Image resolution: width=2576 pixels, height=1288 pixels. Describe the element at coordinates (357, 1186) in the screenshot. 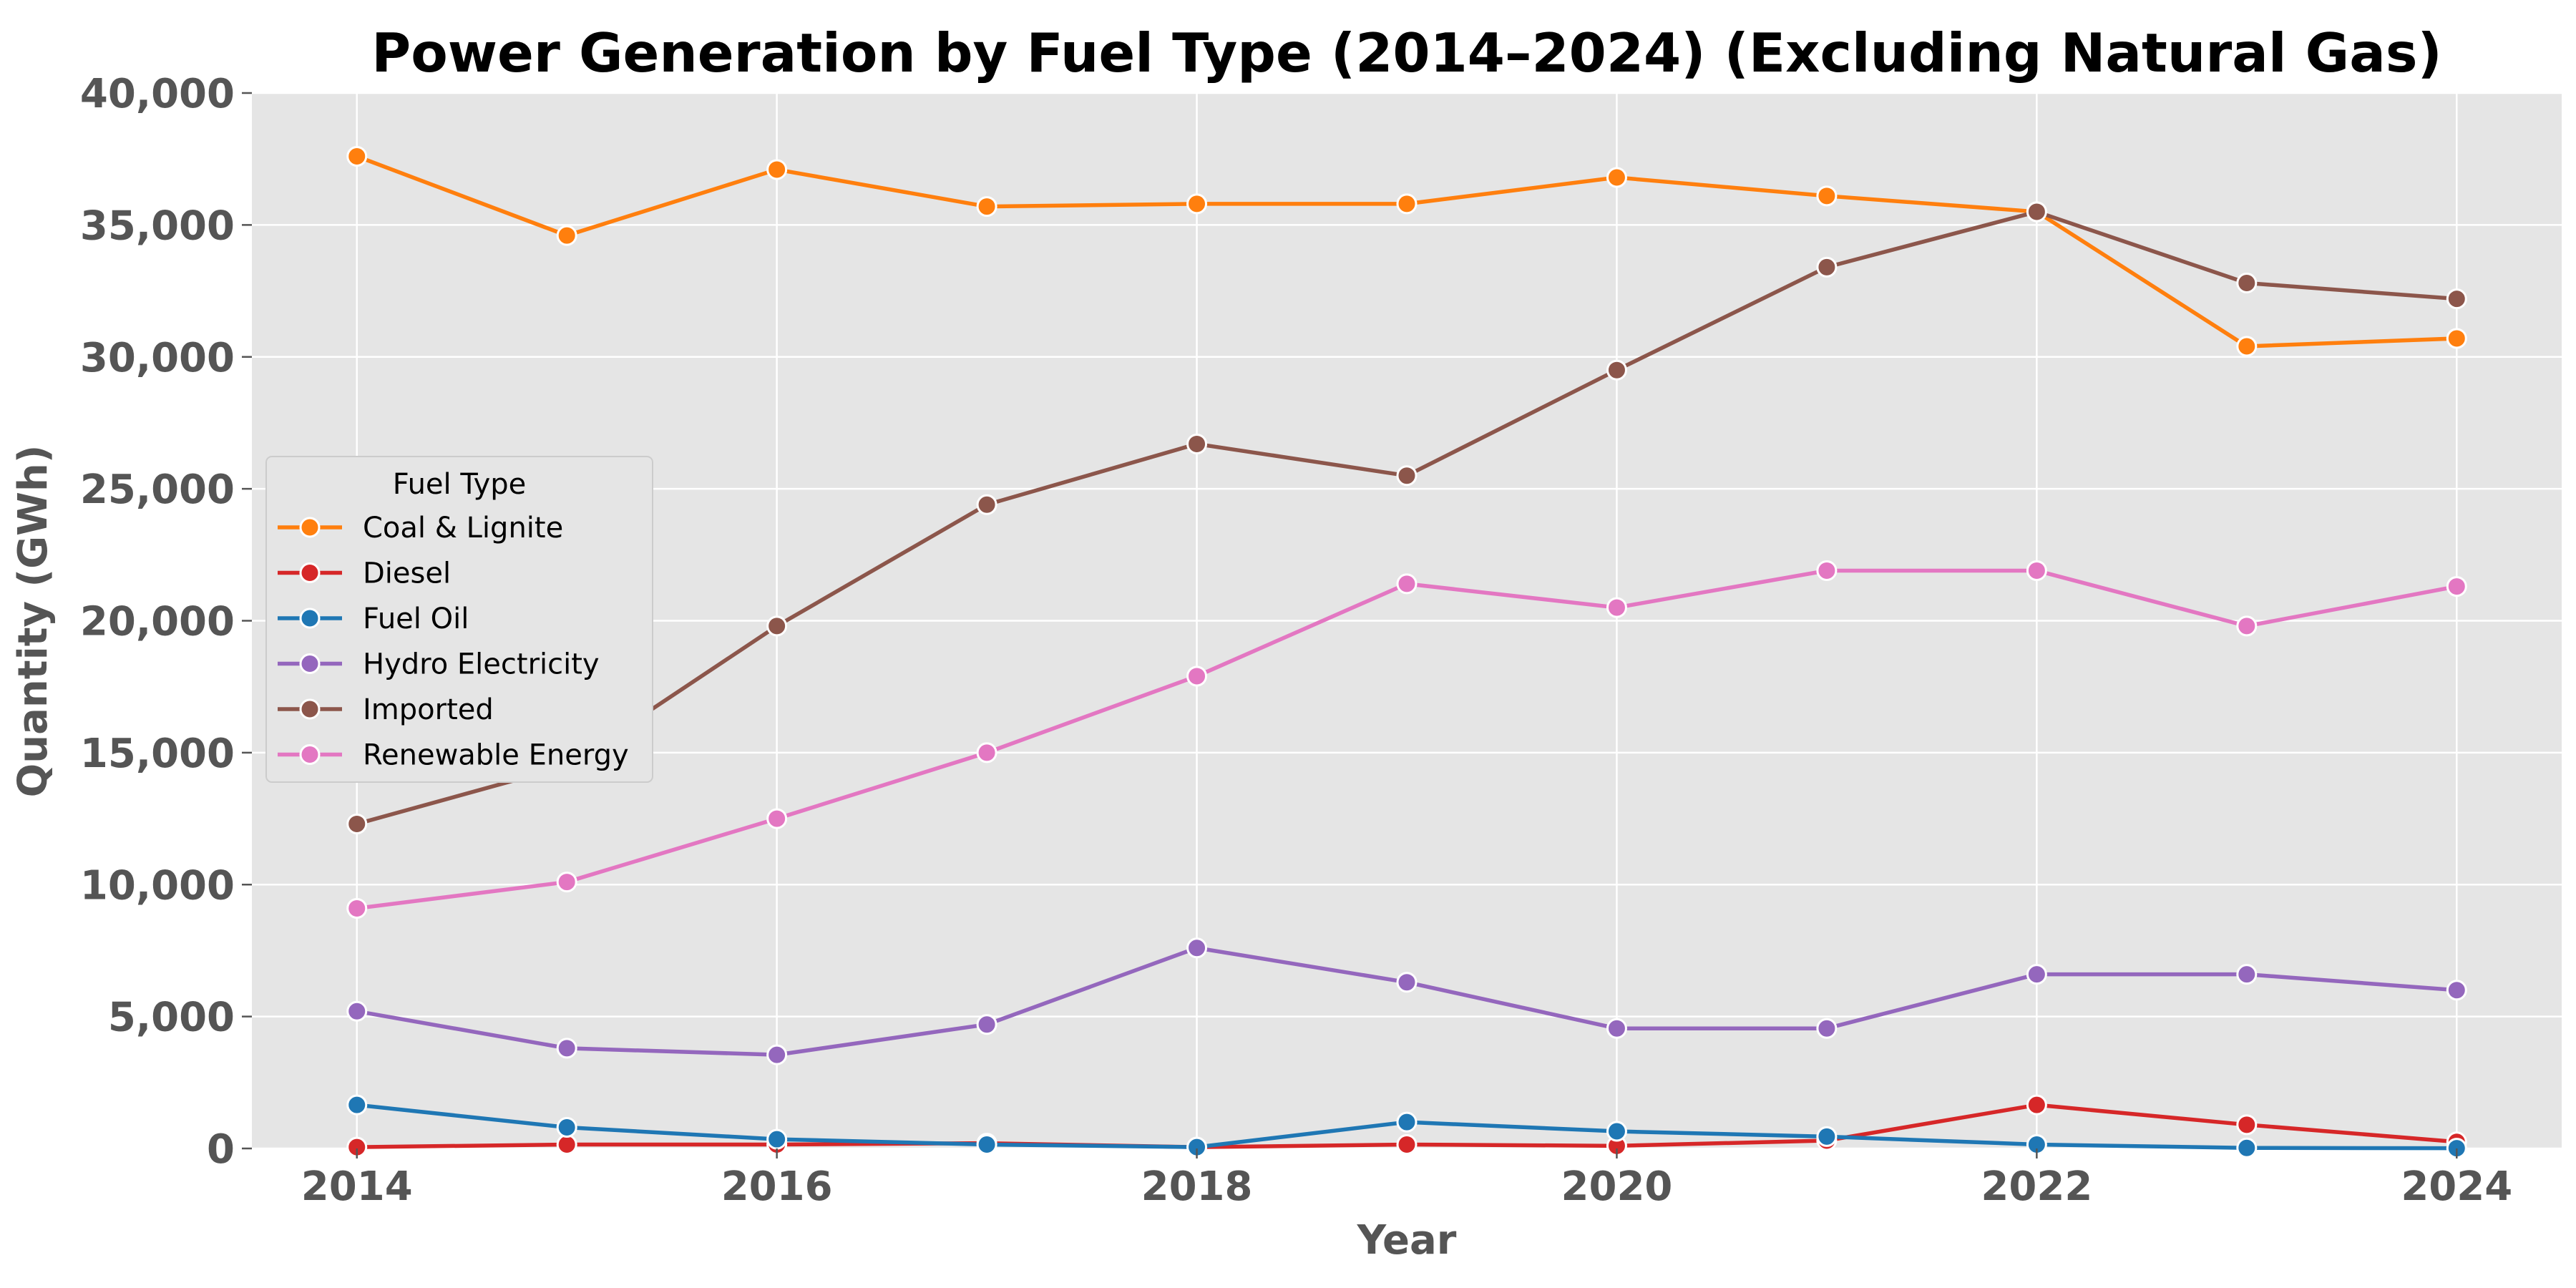

I see `x-tick-label: 2014` at that location.